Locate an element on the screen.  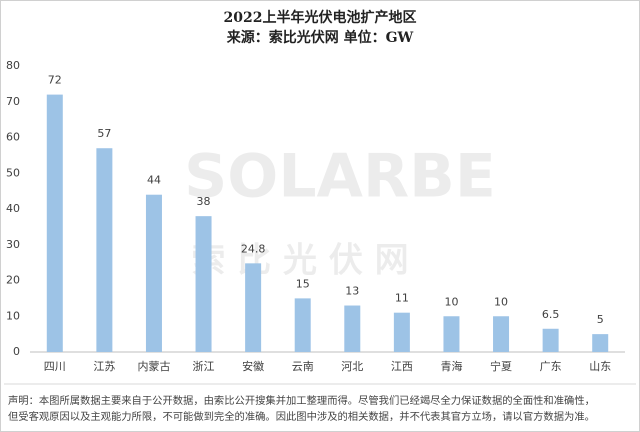
x-tick-label: 宁夏 is located at coordinates (501, 366).